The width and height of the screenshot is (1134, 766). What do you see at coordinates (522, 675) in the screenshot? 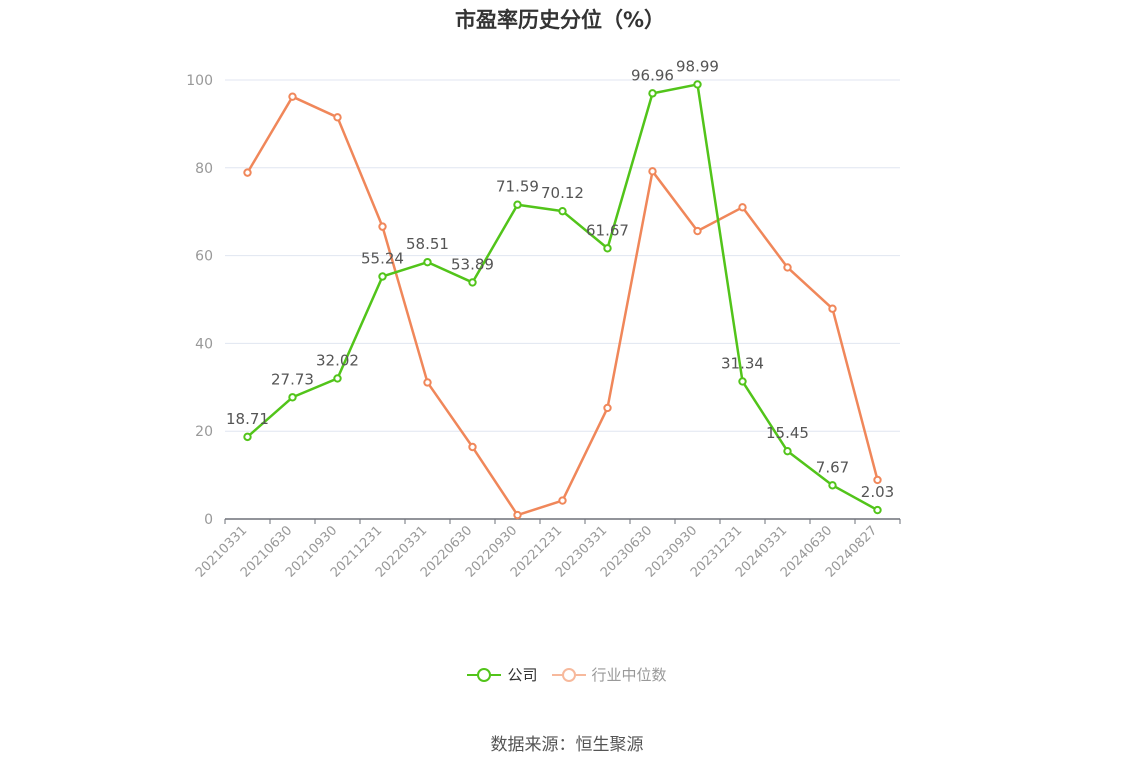
I see `legend-company-label: 公司` at bounding box center [522, 675].